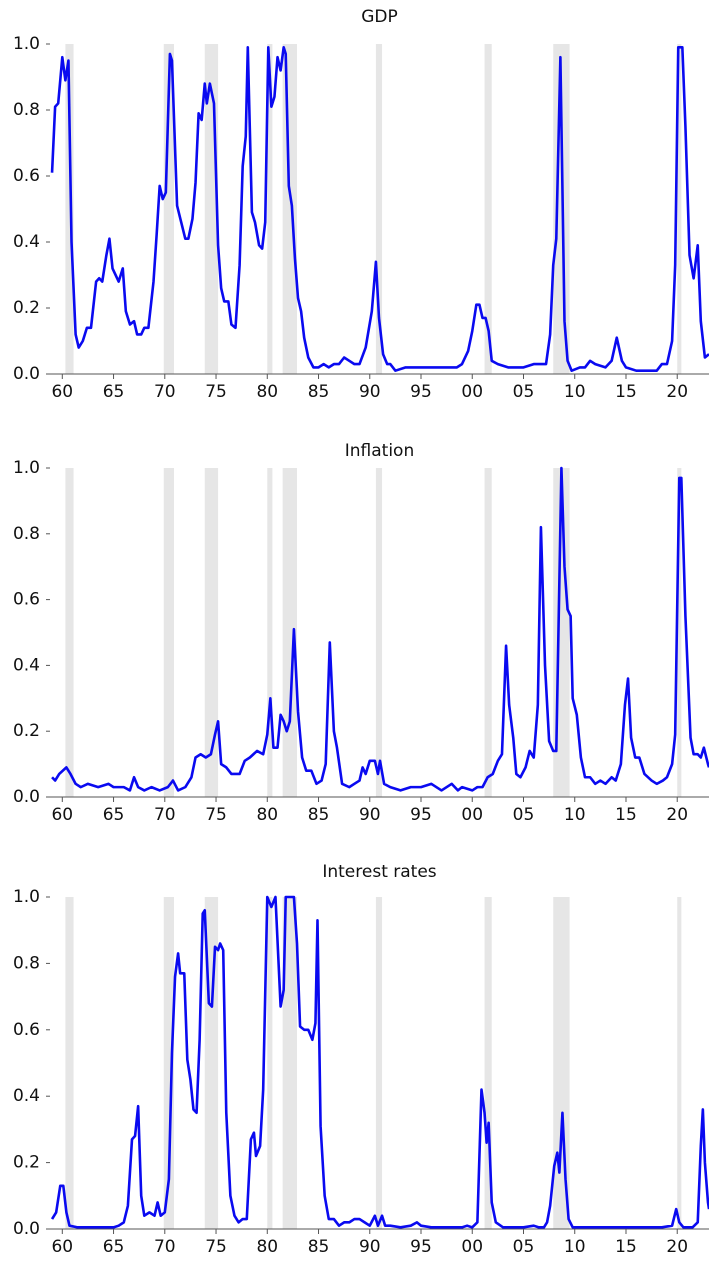 The height and width of the screenshot is (1267, 709). What do you see at coordinates (379, 872) in the screenshot?
I see `chart-title: Interest rates` at bounding box center [379, 872].